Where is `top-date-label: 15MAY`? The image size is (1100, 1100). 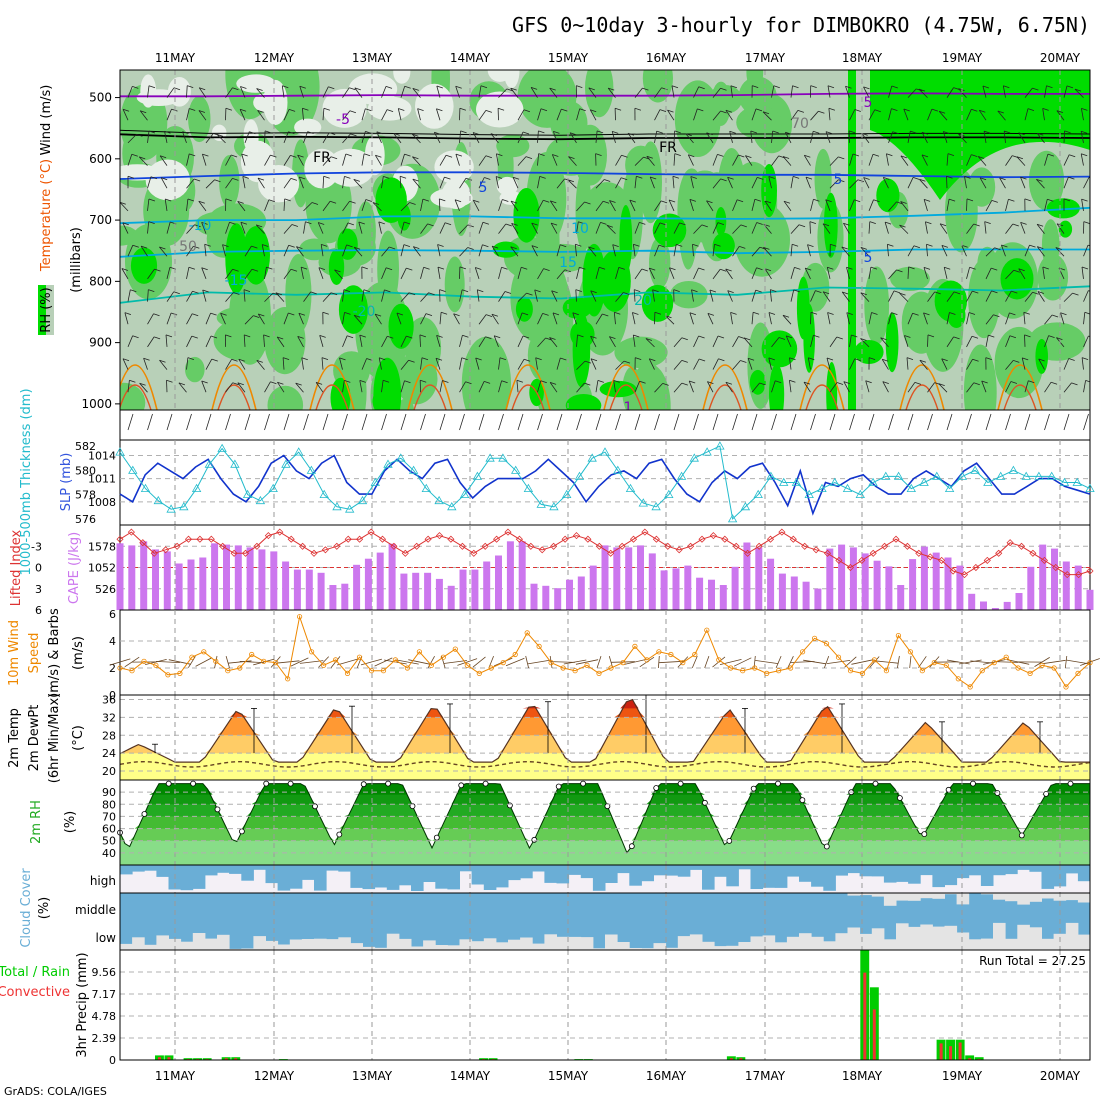 top-date-label: 15MAY is located at coordinates (568, 58).